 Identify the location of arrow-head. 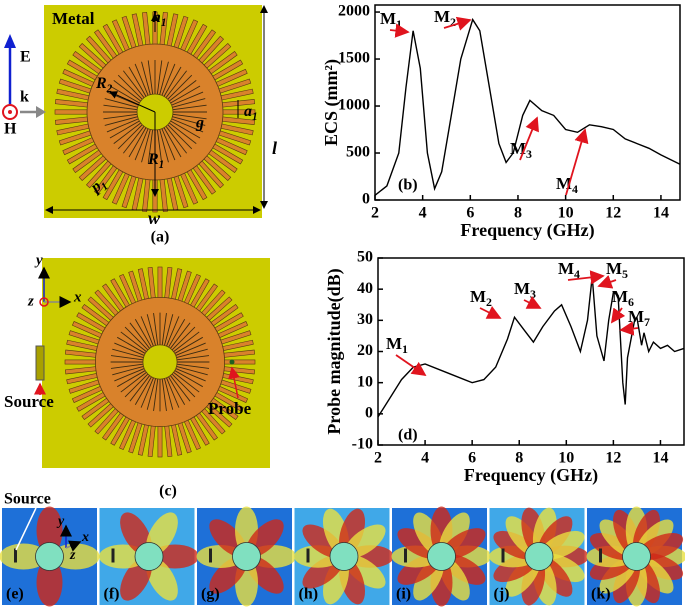
(41, 112).